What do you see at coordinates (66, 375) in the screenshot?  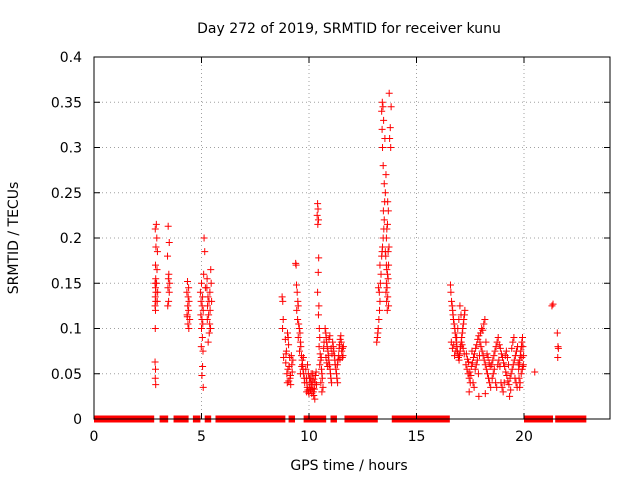 I see `y-tick-label: 0.05` at bounding box center [66, 375].